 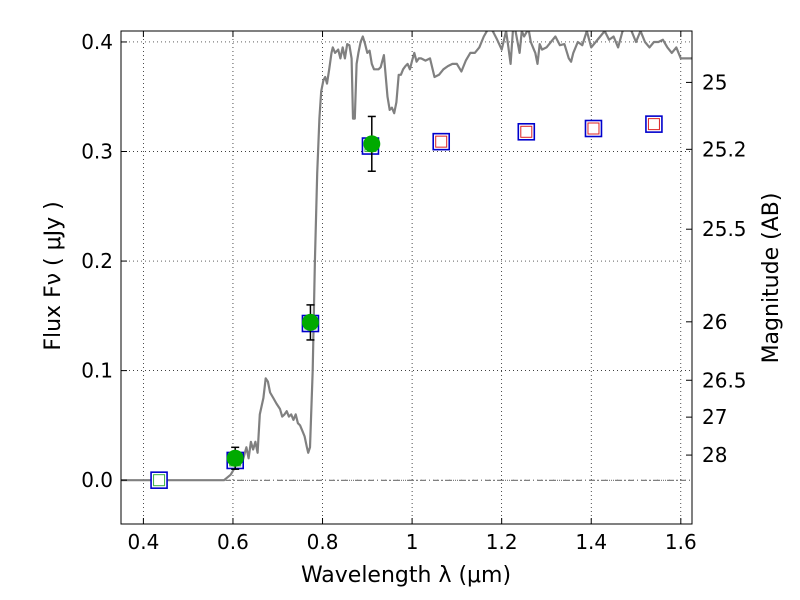 I want to click on x-tick-label: 1.4, so click(x=591, y=542).